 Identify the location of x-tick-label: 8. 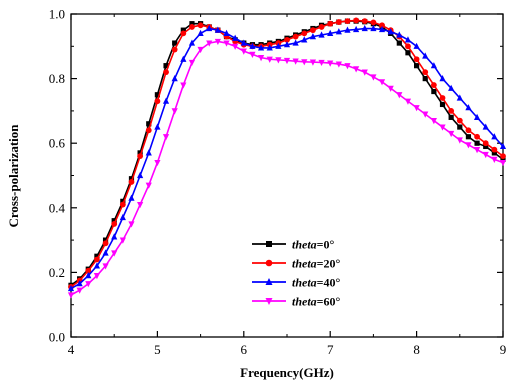
(416, 349).